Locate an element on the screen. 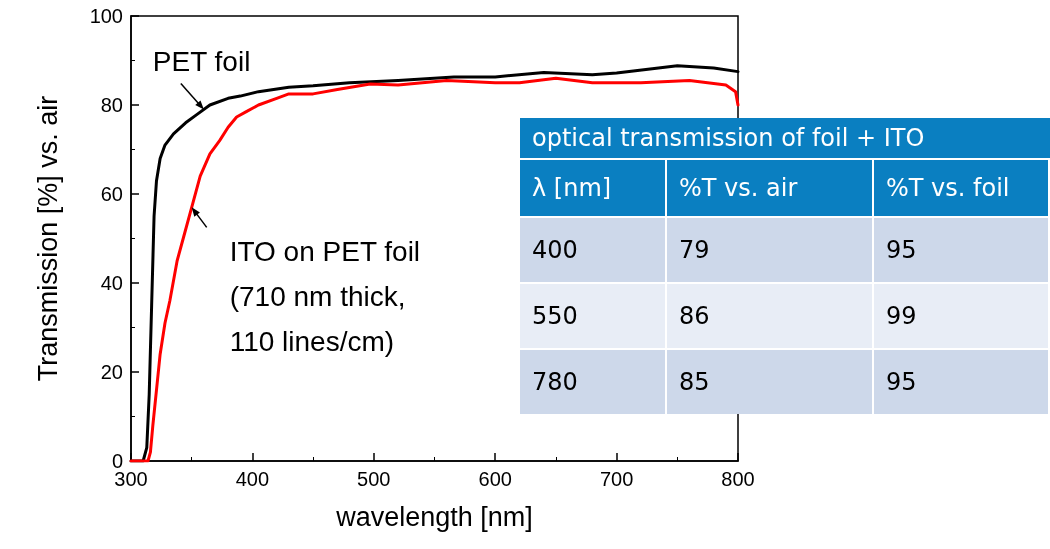  y-tick-label: 80 is located at coordinates (111, 105).